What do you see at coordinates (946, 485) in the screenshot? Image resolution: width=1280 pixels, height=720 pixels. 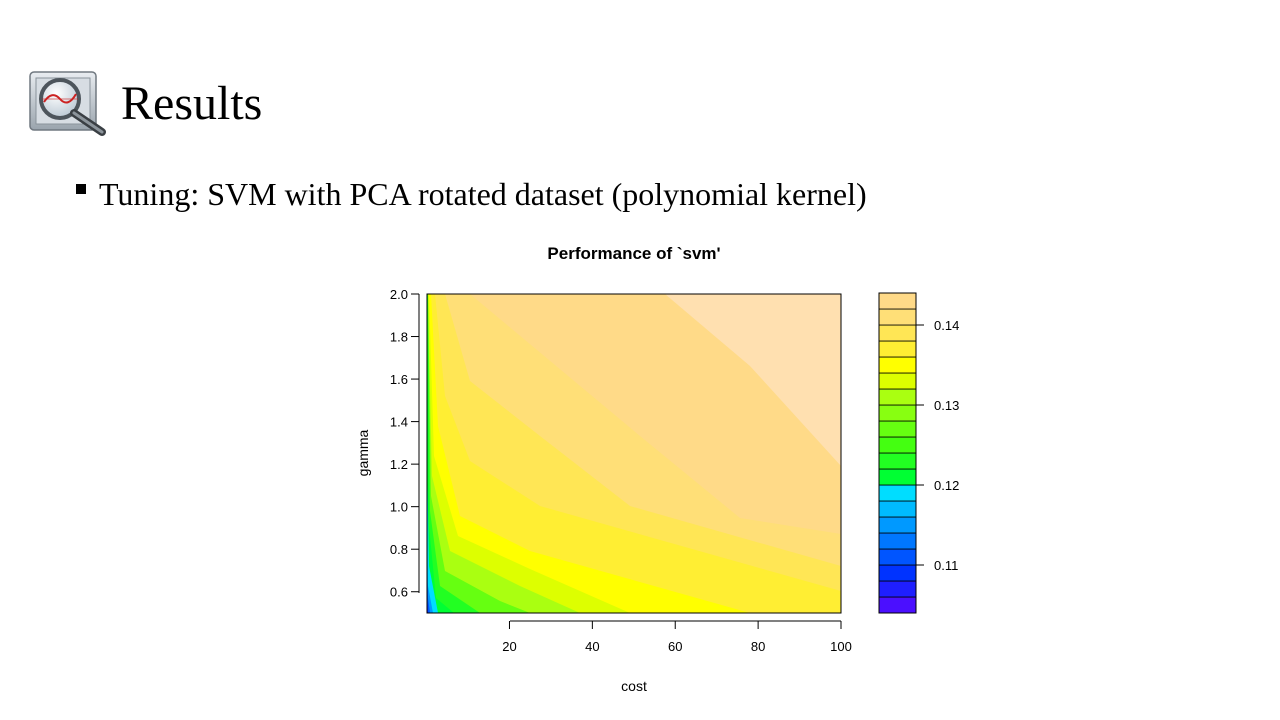 I see `legend-tick-label: 0.12` at bounding box center [946, 485].